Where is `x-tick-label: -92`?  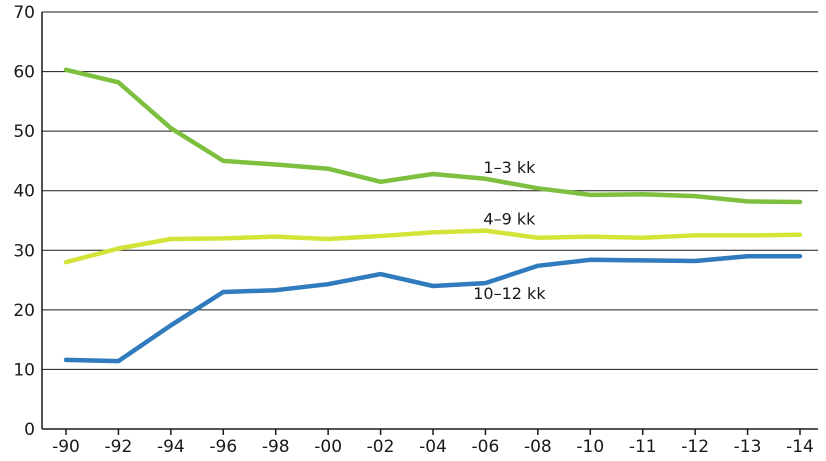
x-tick-label: -92 is located at coordinates (119, 447).